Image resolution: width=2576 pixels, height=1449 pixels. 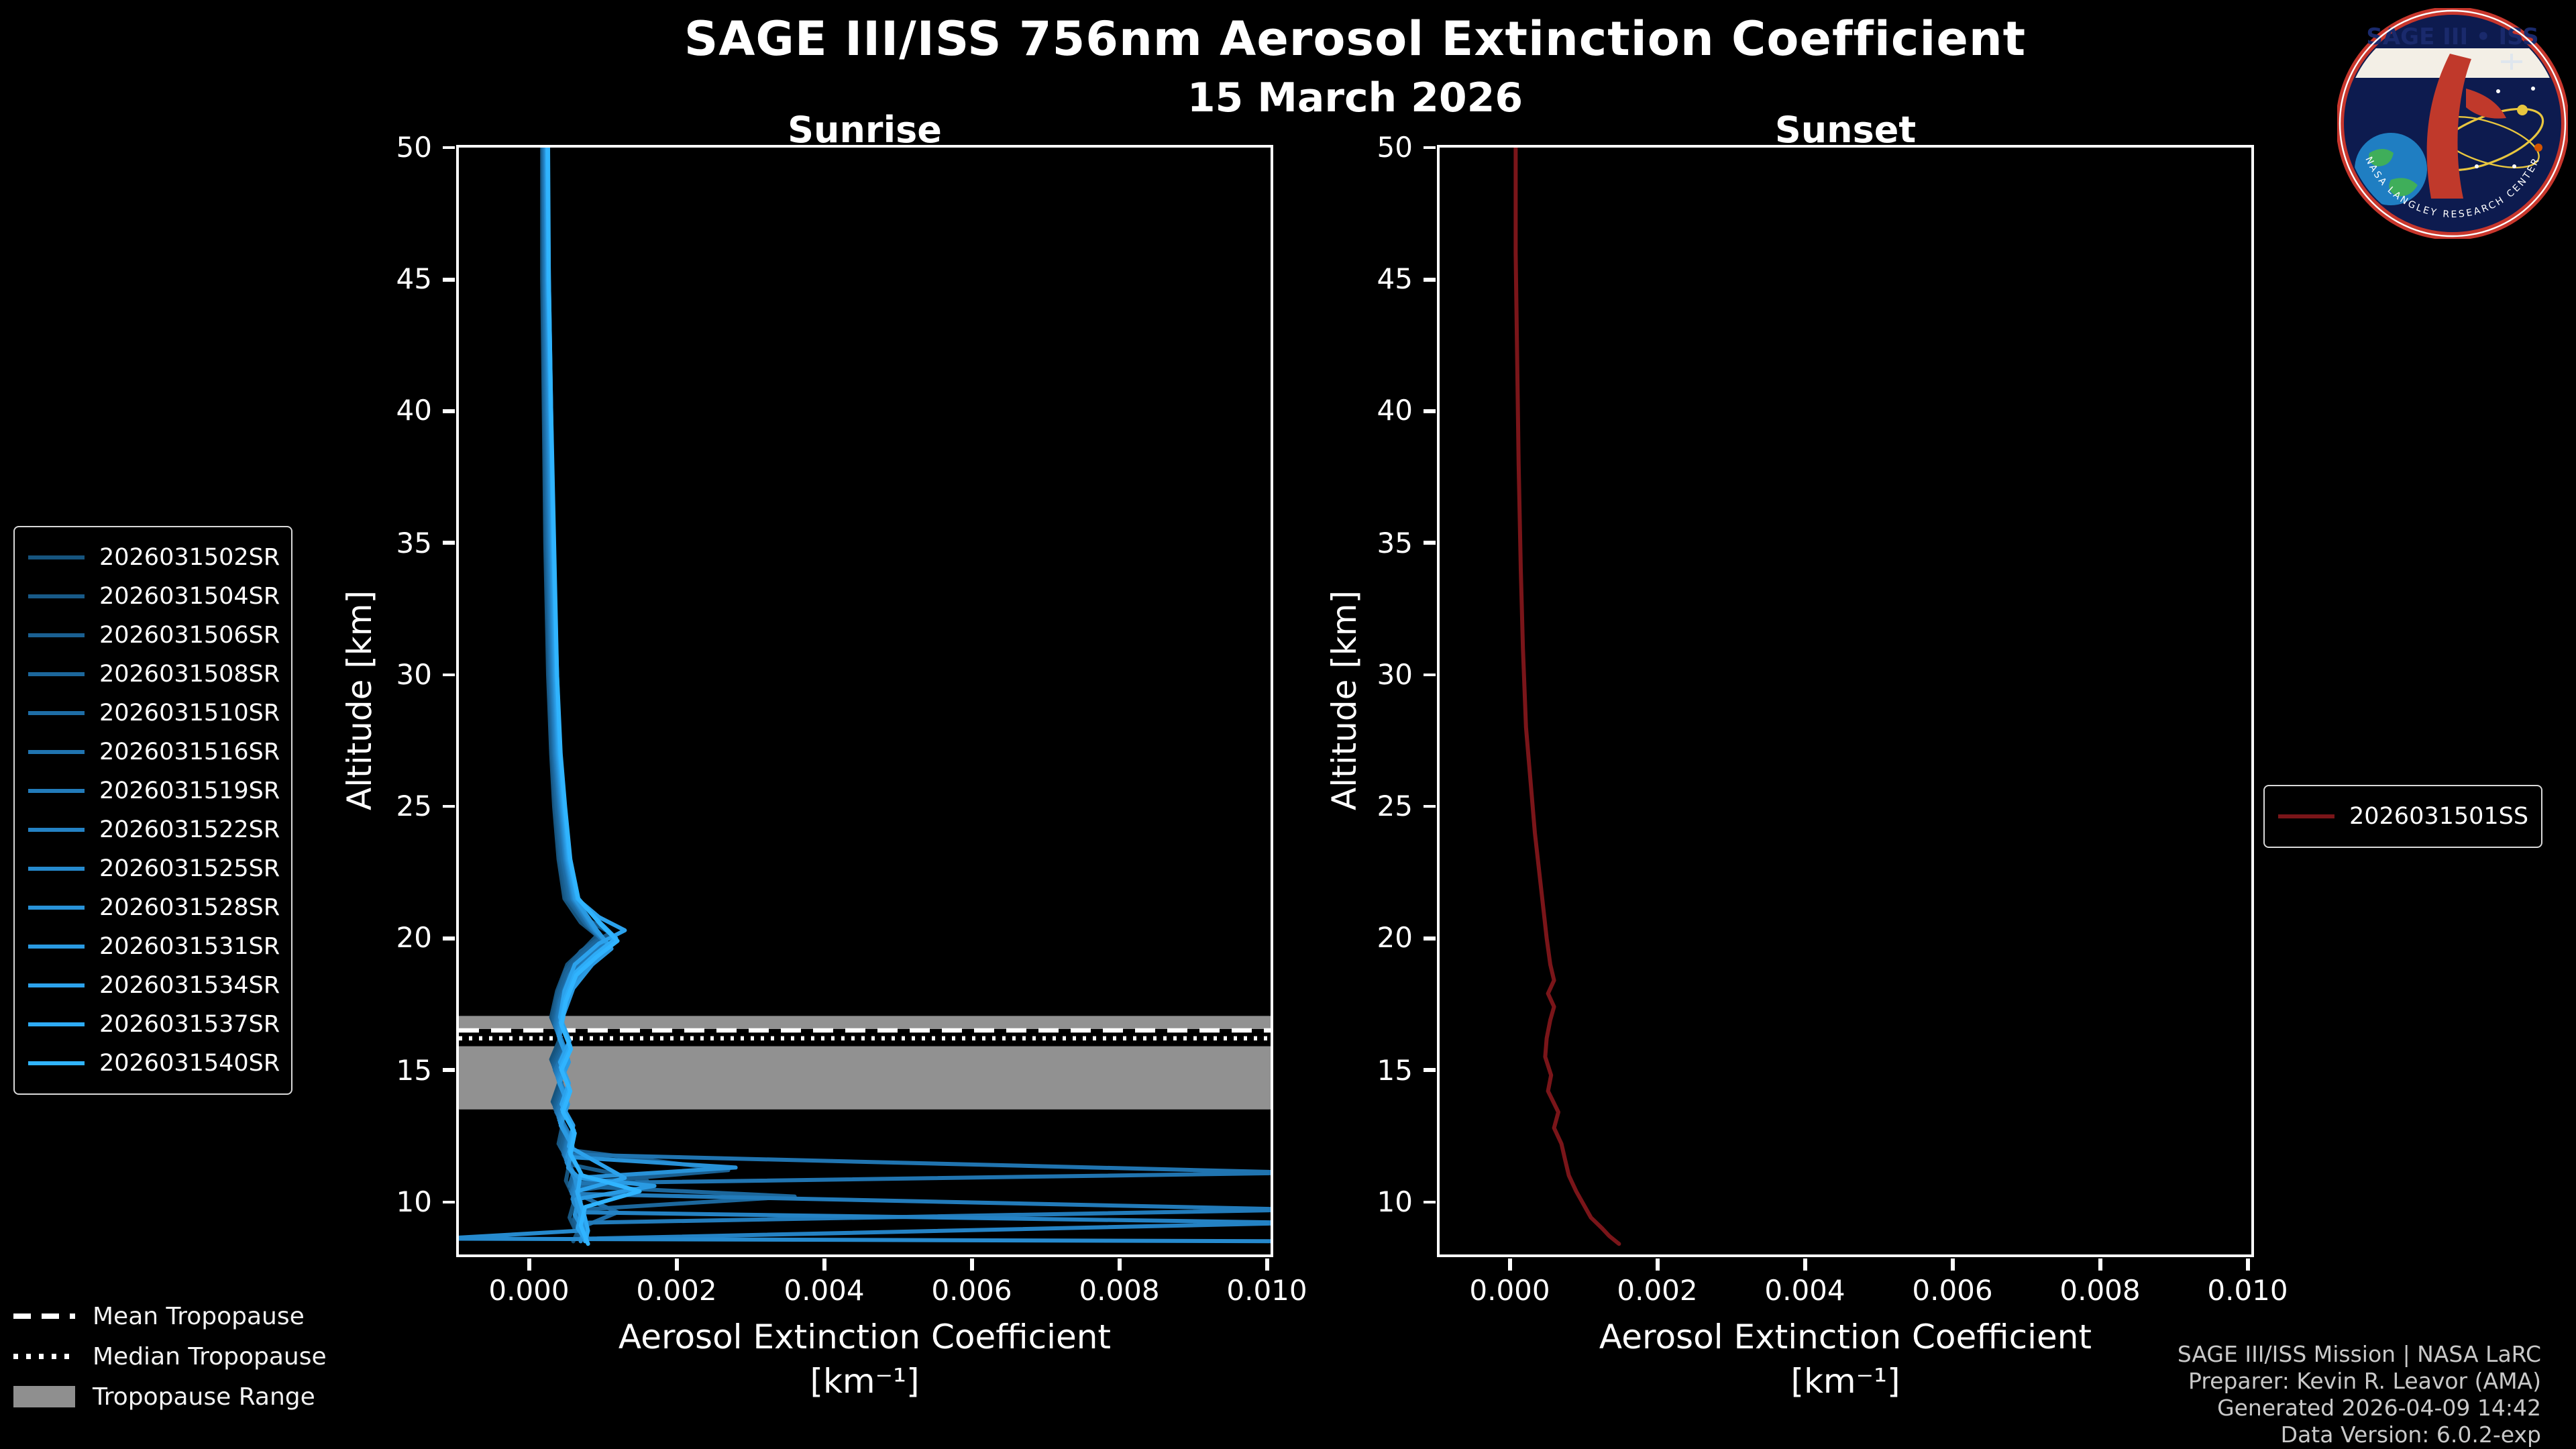 What do you see at coordinates (2452, 36) in the screenshot?
I see `logo-title-text: SAGE III • ISS` at bounding box center [2452, 36].